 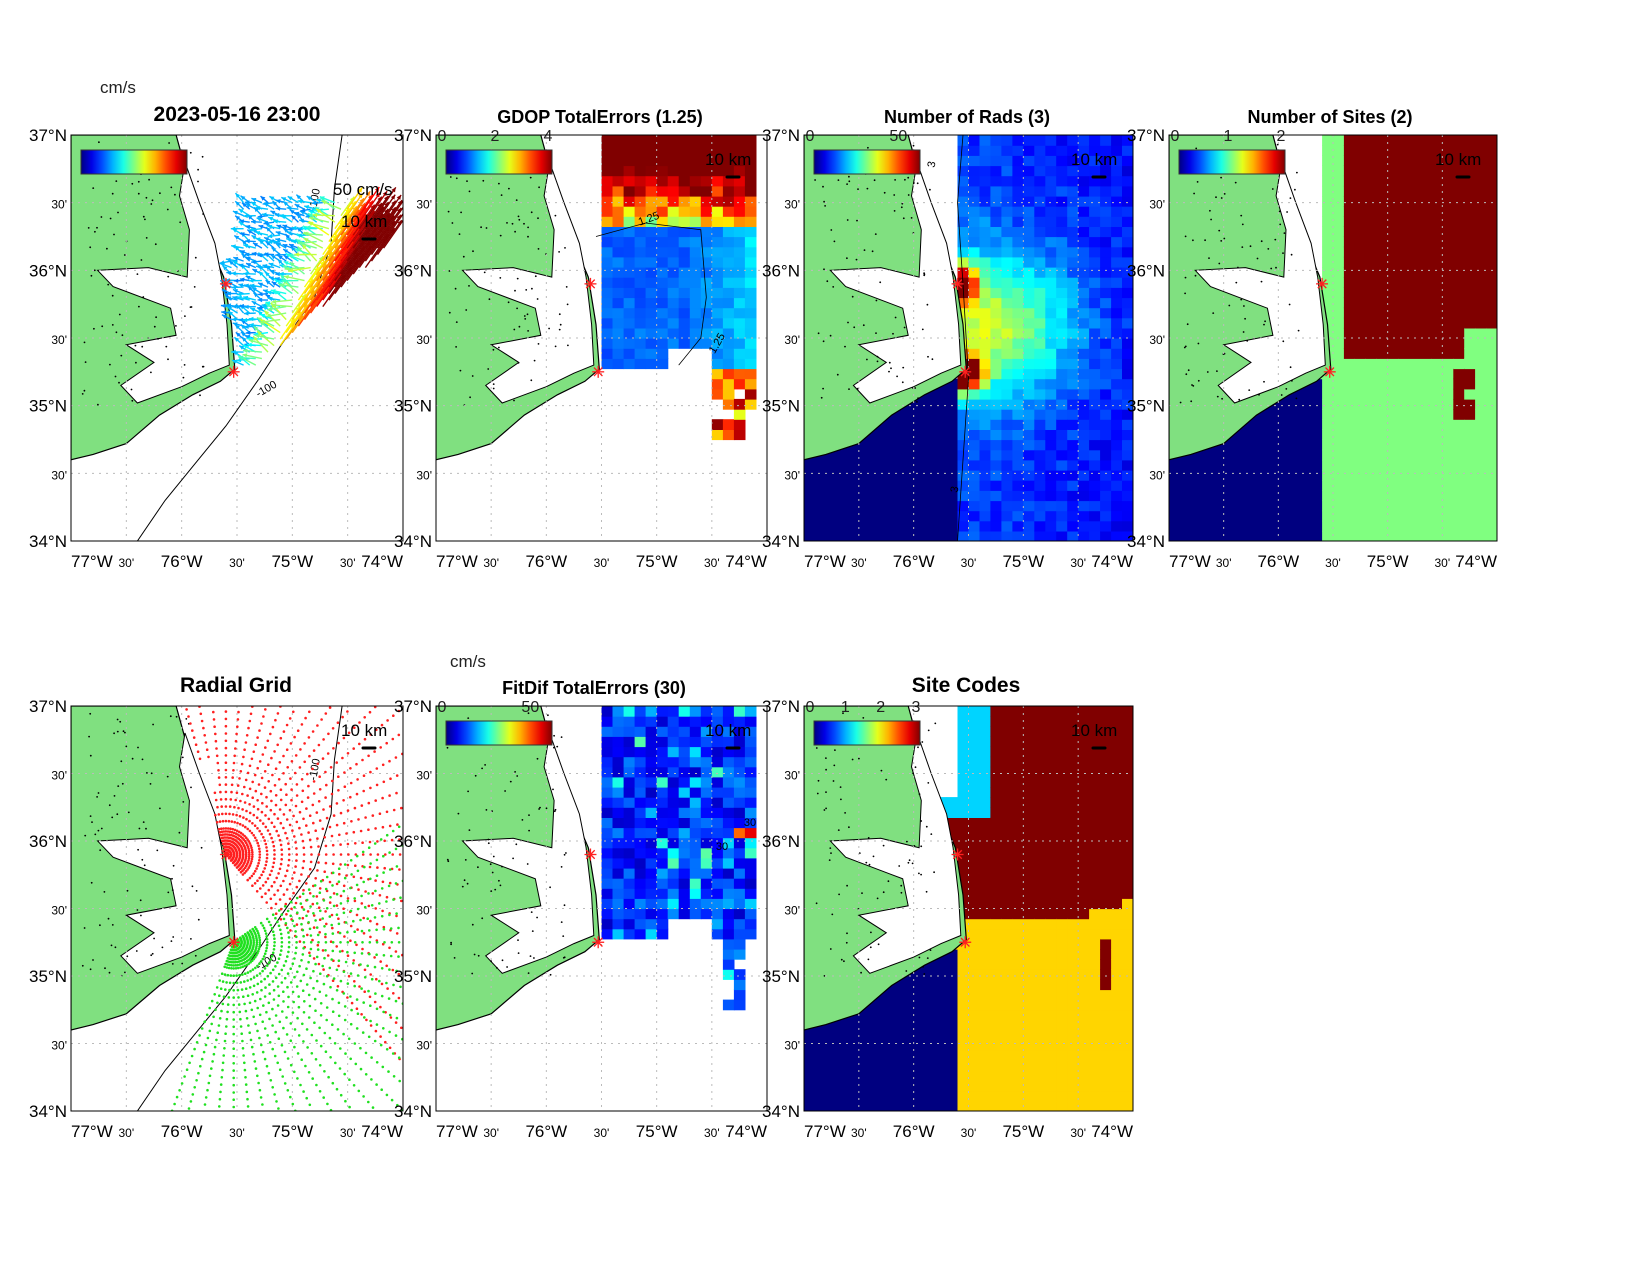 I want to click on current-vector, so click(x=389, y=237).